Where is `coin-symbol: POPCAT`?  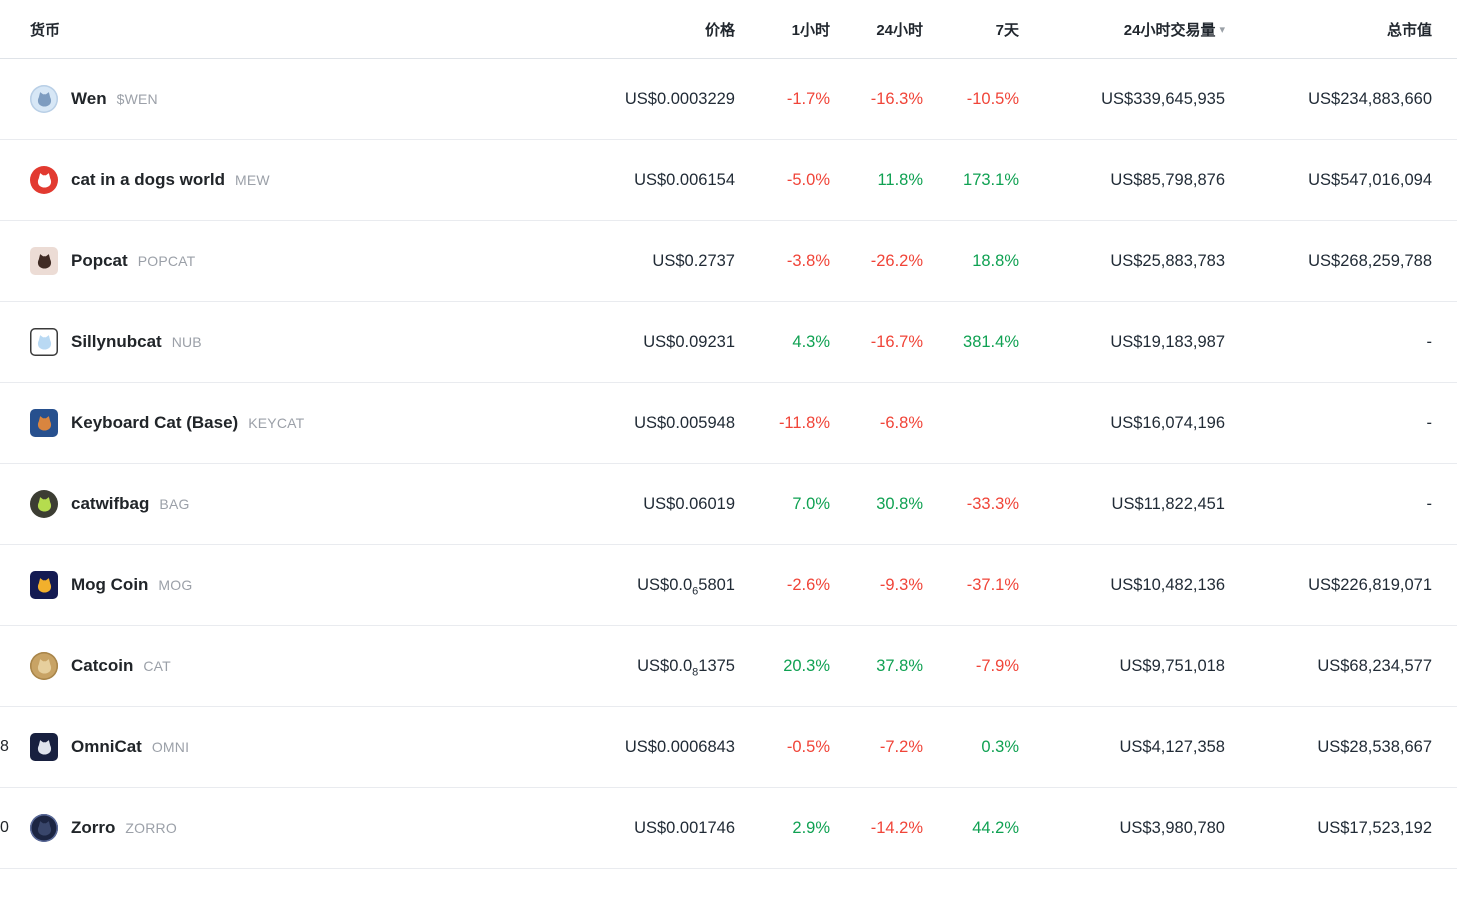
coin-symbol: POPCAT is located at coordinates (166, 261).